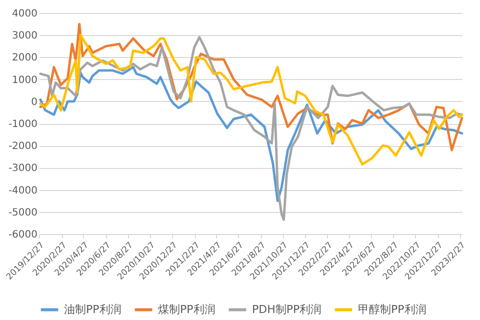 This screenshot has width=480, height=320. I want to click on legend-label: PDH制PP利润, so click(287, 309).